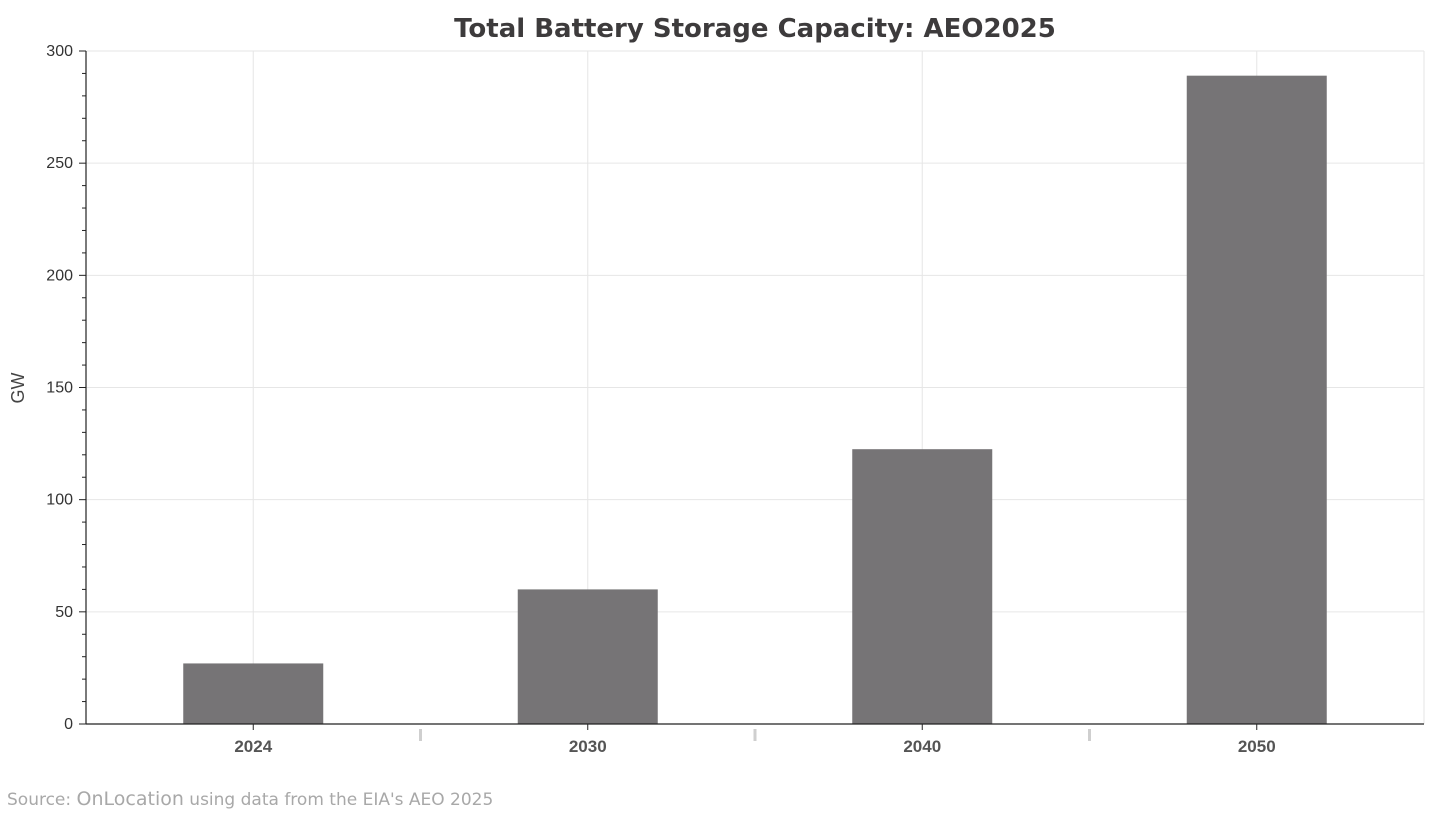  Describe the element at coordinates (59, 388) in the screenshot. I see `y-tick-label: 150` at that location.